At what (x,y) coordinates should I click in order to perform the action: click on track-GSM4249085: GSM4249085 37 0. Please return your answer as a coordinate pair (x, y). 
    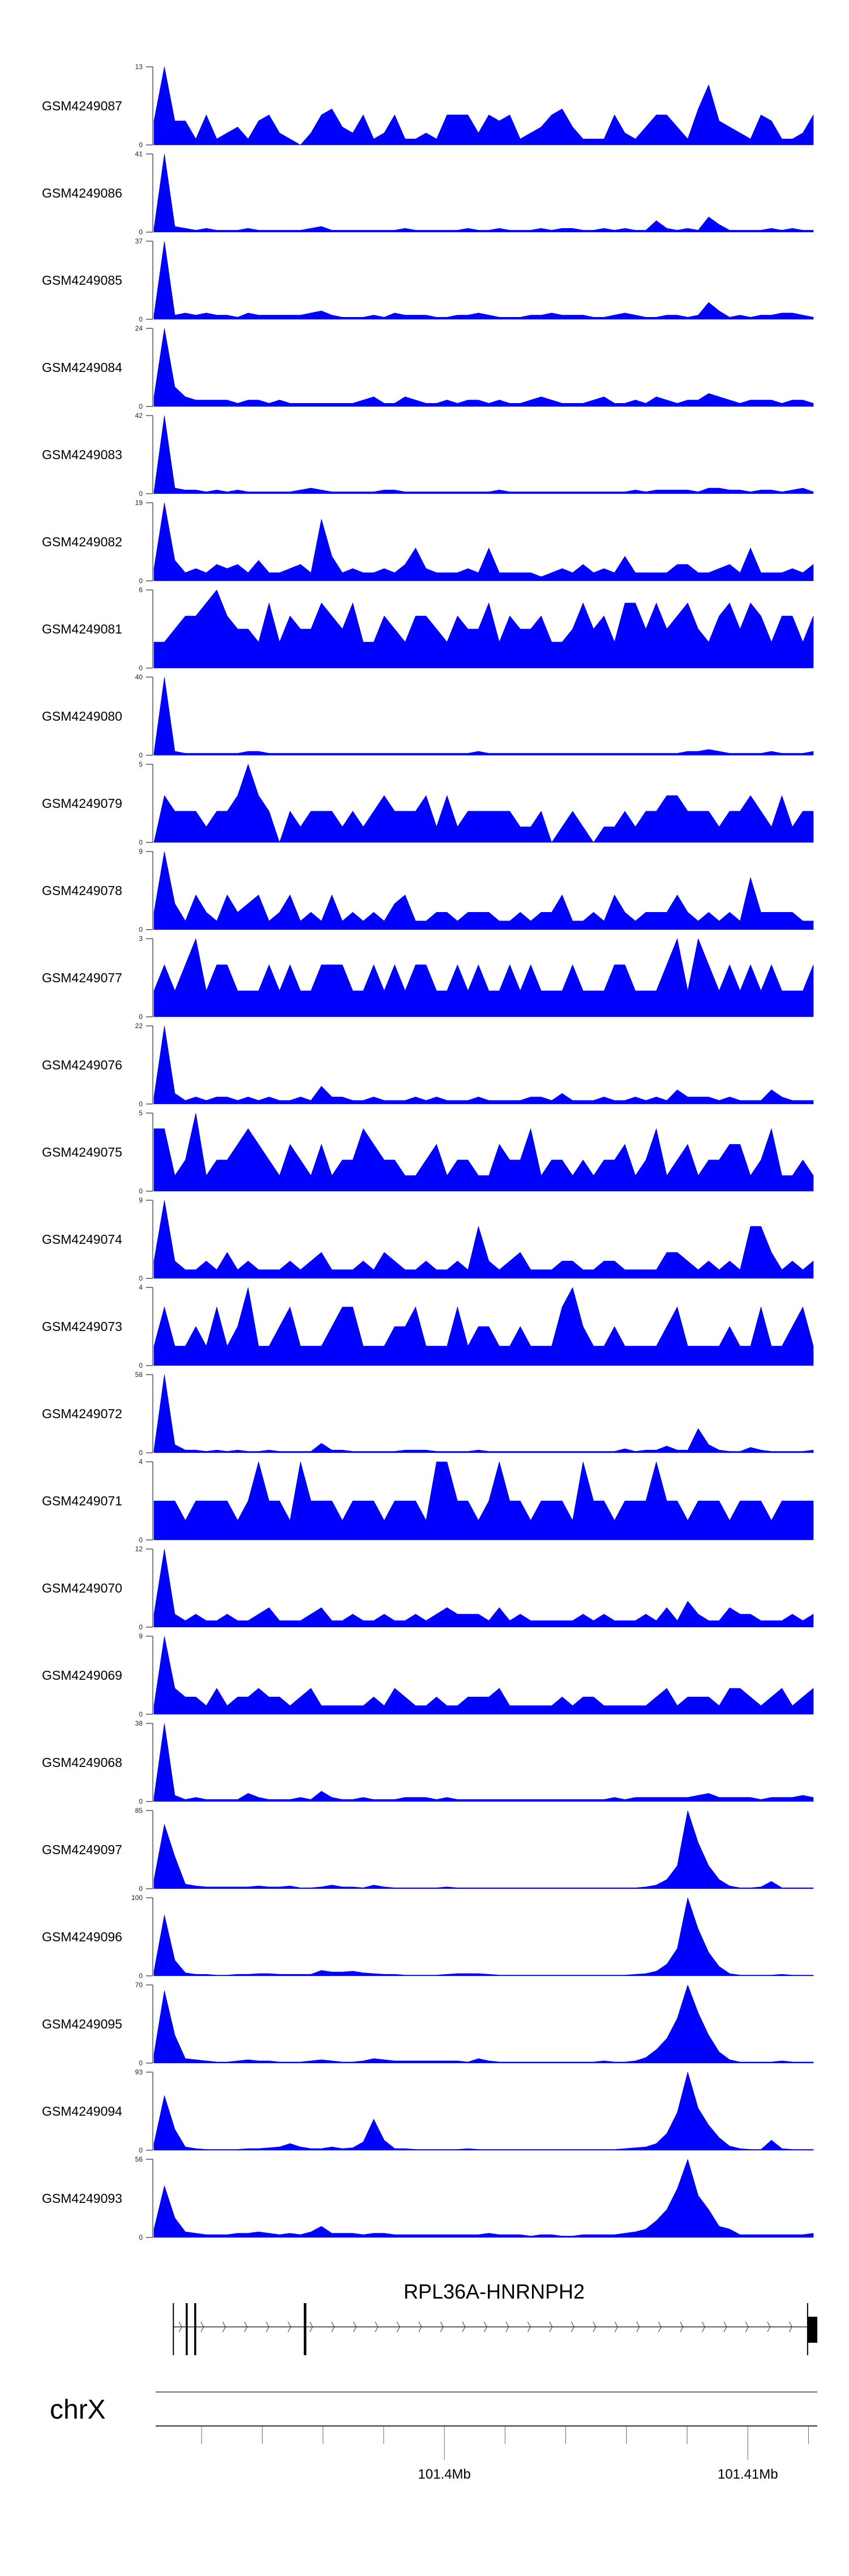
    Looking at the image, I should click on (428, 280).